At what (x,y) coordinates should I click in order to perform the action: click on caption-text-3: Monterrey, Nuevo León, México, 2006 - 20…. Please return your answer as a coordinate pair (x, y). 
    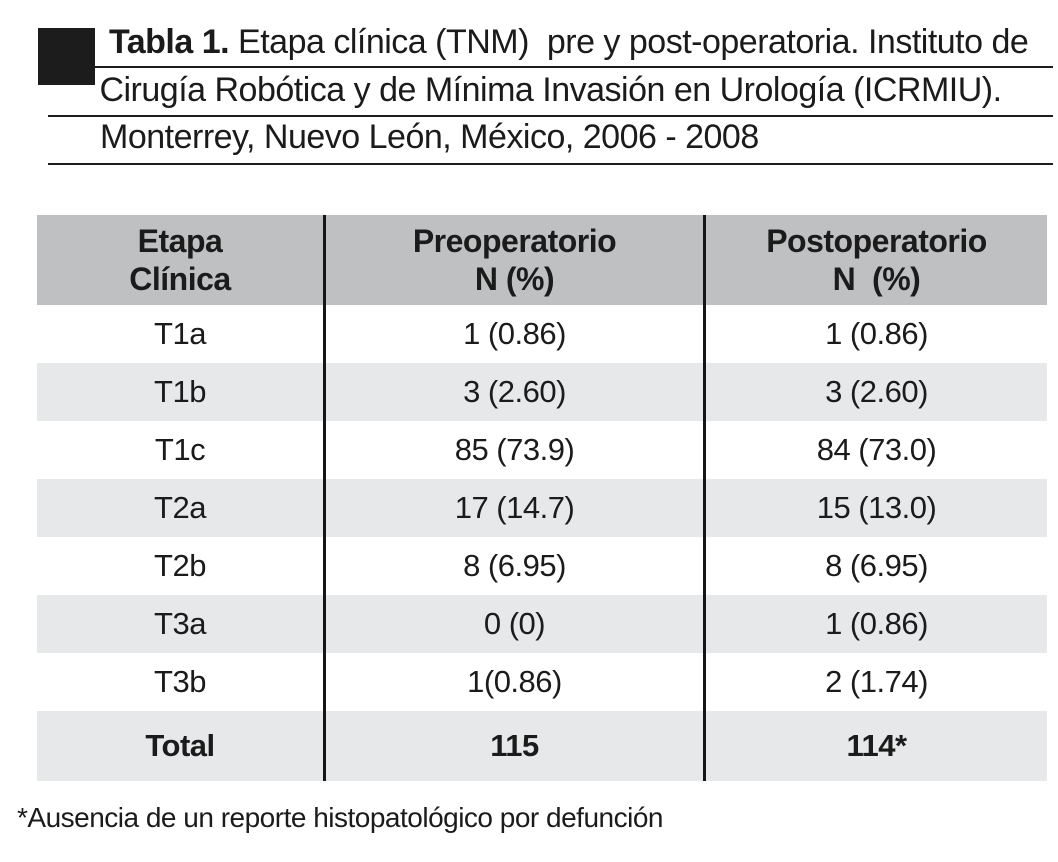
    Looking at the image, I should click on (429, 137).